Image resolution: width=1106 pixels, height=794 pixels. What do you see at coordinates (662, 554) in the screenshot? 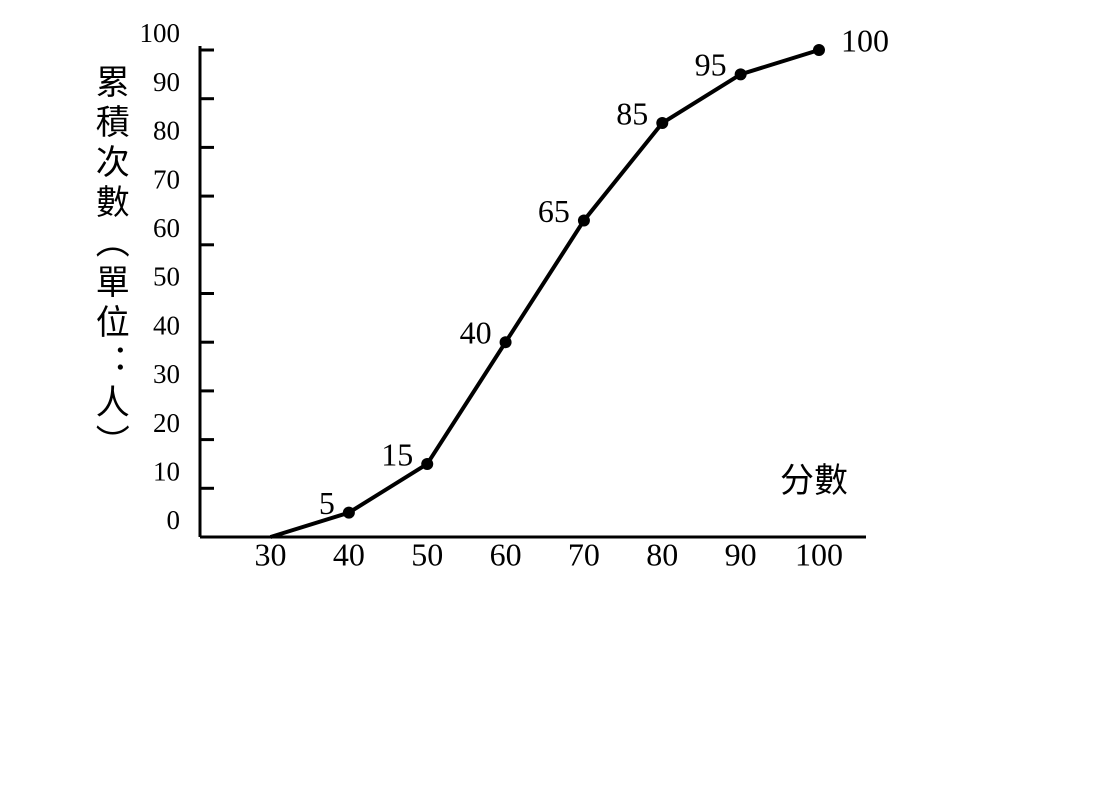
I see `x-tick-label: 80` at bounding box center [662, 554].